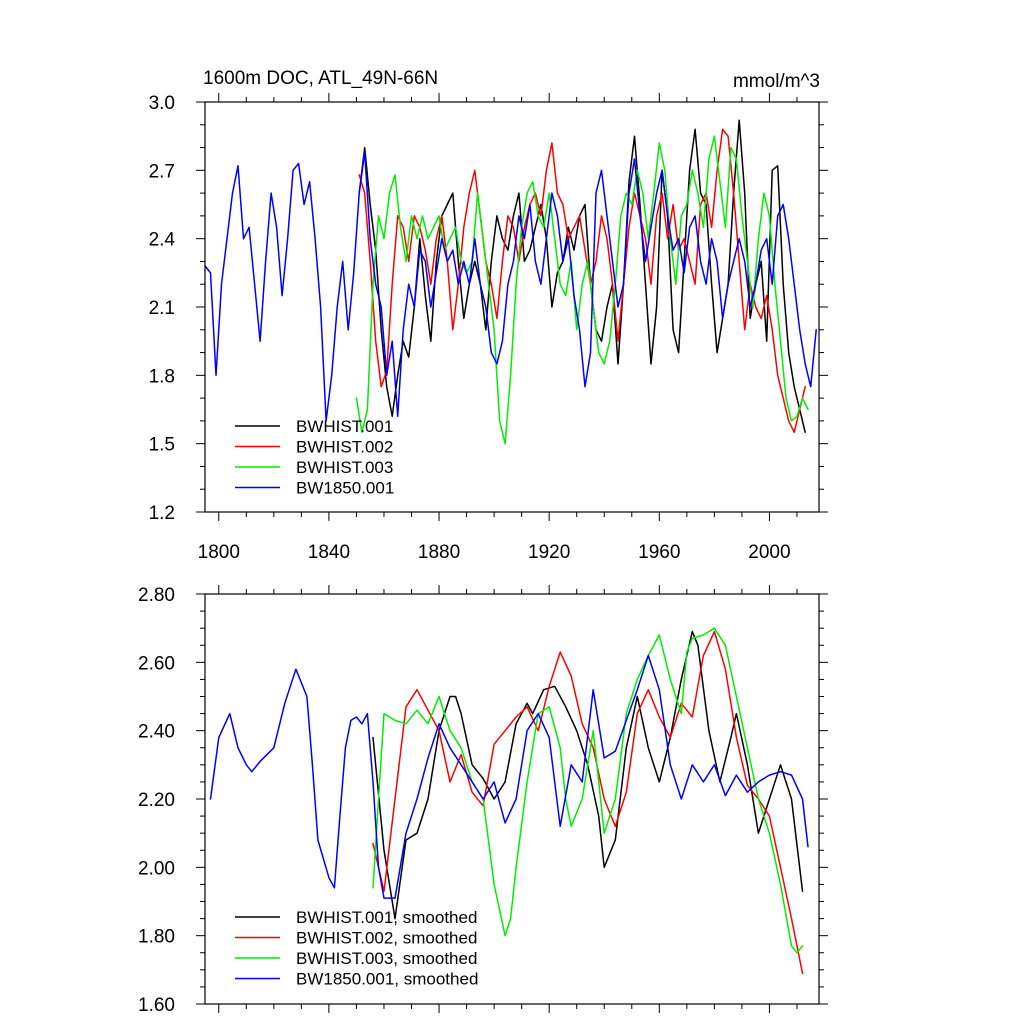 The width and height of the screenshot is (1024, 1024). What do you see at coordinates (776, 81) in the screenshot?
I see `units-label: mmol/m^3` at bounding box center [776, 81].